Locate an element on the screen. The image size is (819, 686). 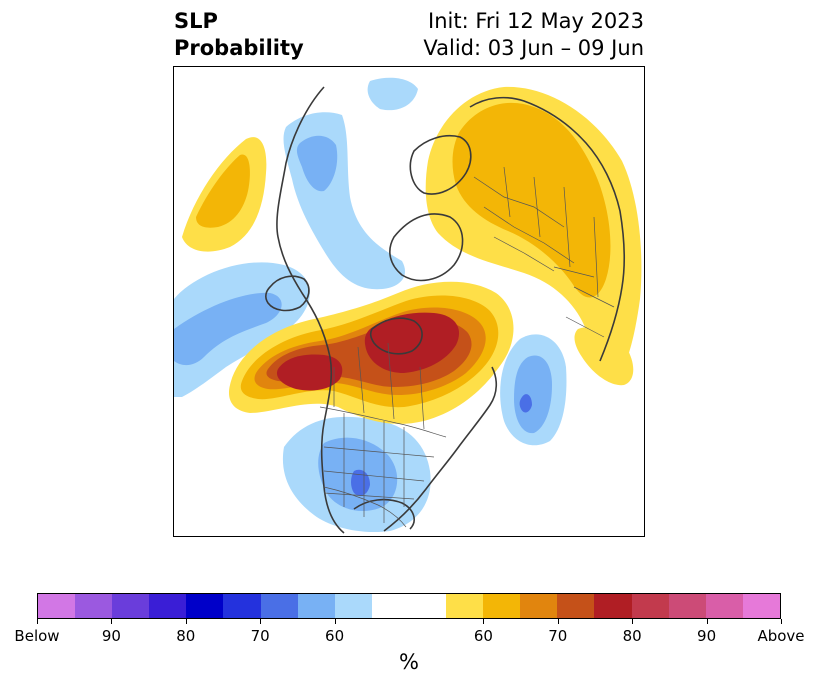
blue-area-pacific-mid is located at coordinates (228, 329).